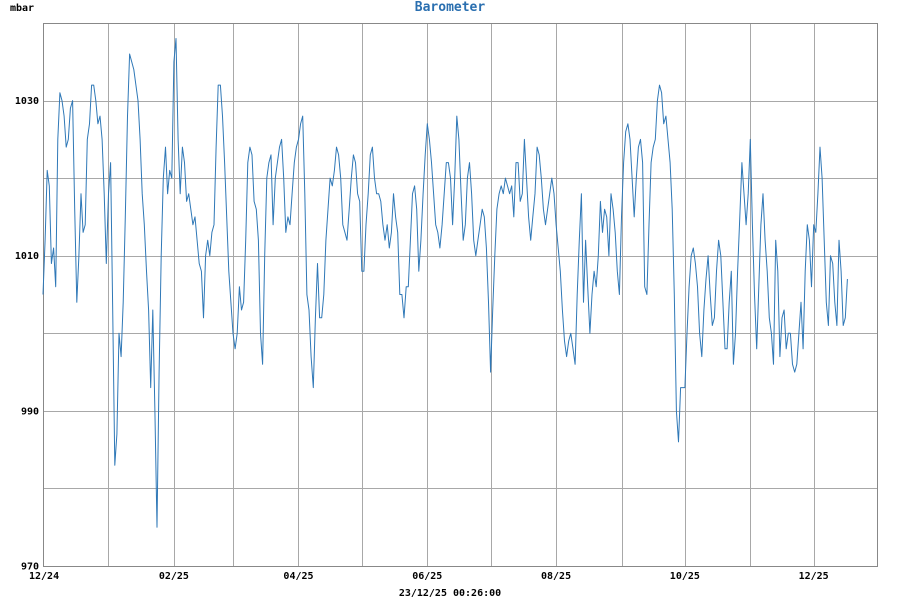 This screenshot has height=600, width=900. Describe the element at coordinates (298, 576) in the screenshot. I see `x-tick-label: 04/25` at that location.